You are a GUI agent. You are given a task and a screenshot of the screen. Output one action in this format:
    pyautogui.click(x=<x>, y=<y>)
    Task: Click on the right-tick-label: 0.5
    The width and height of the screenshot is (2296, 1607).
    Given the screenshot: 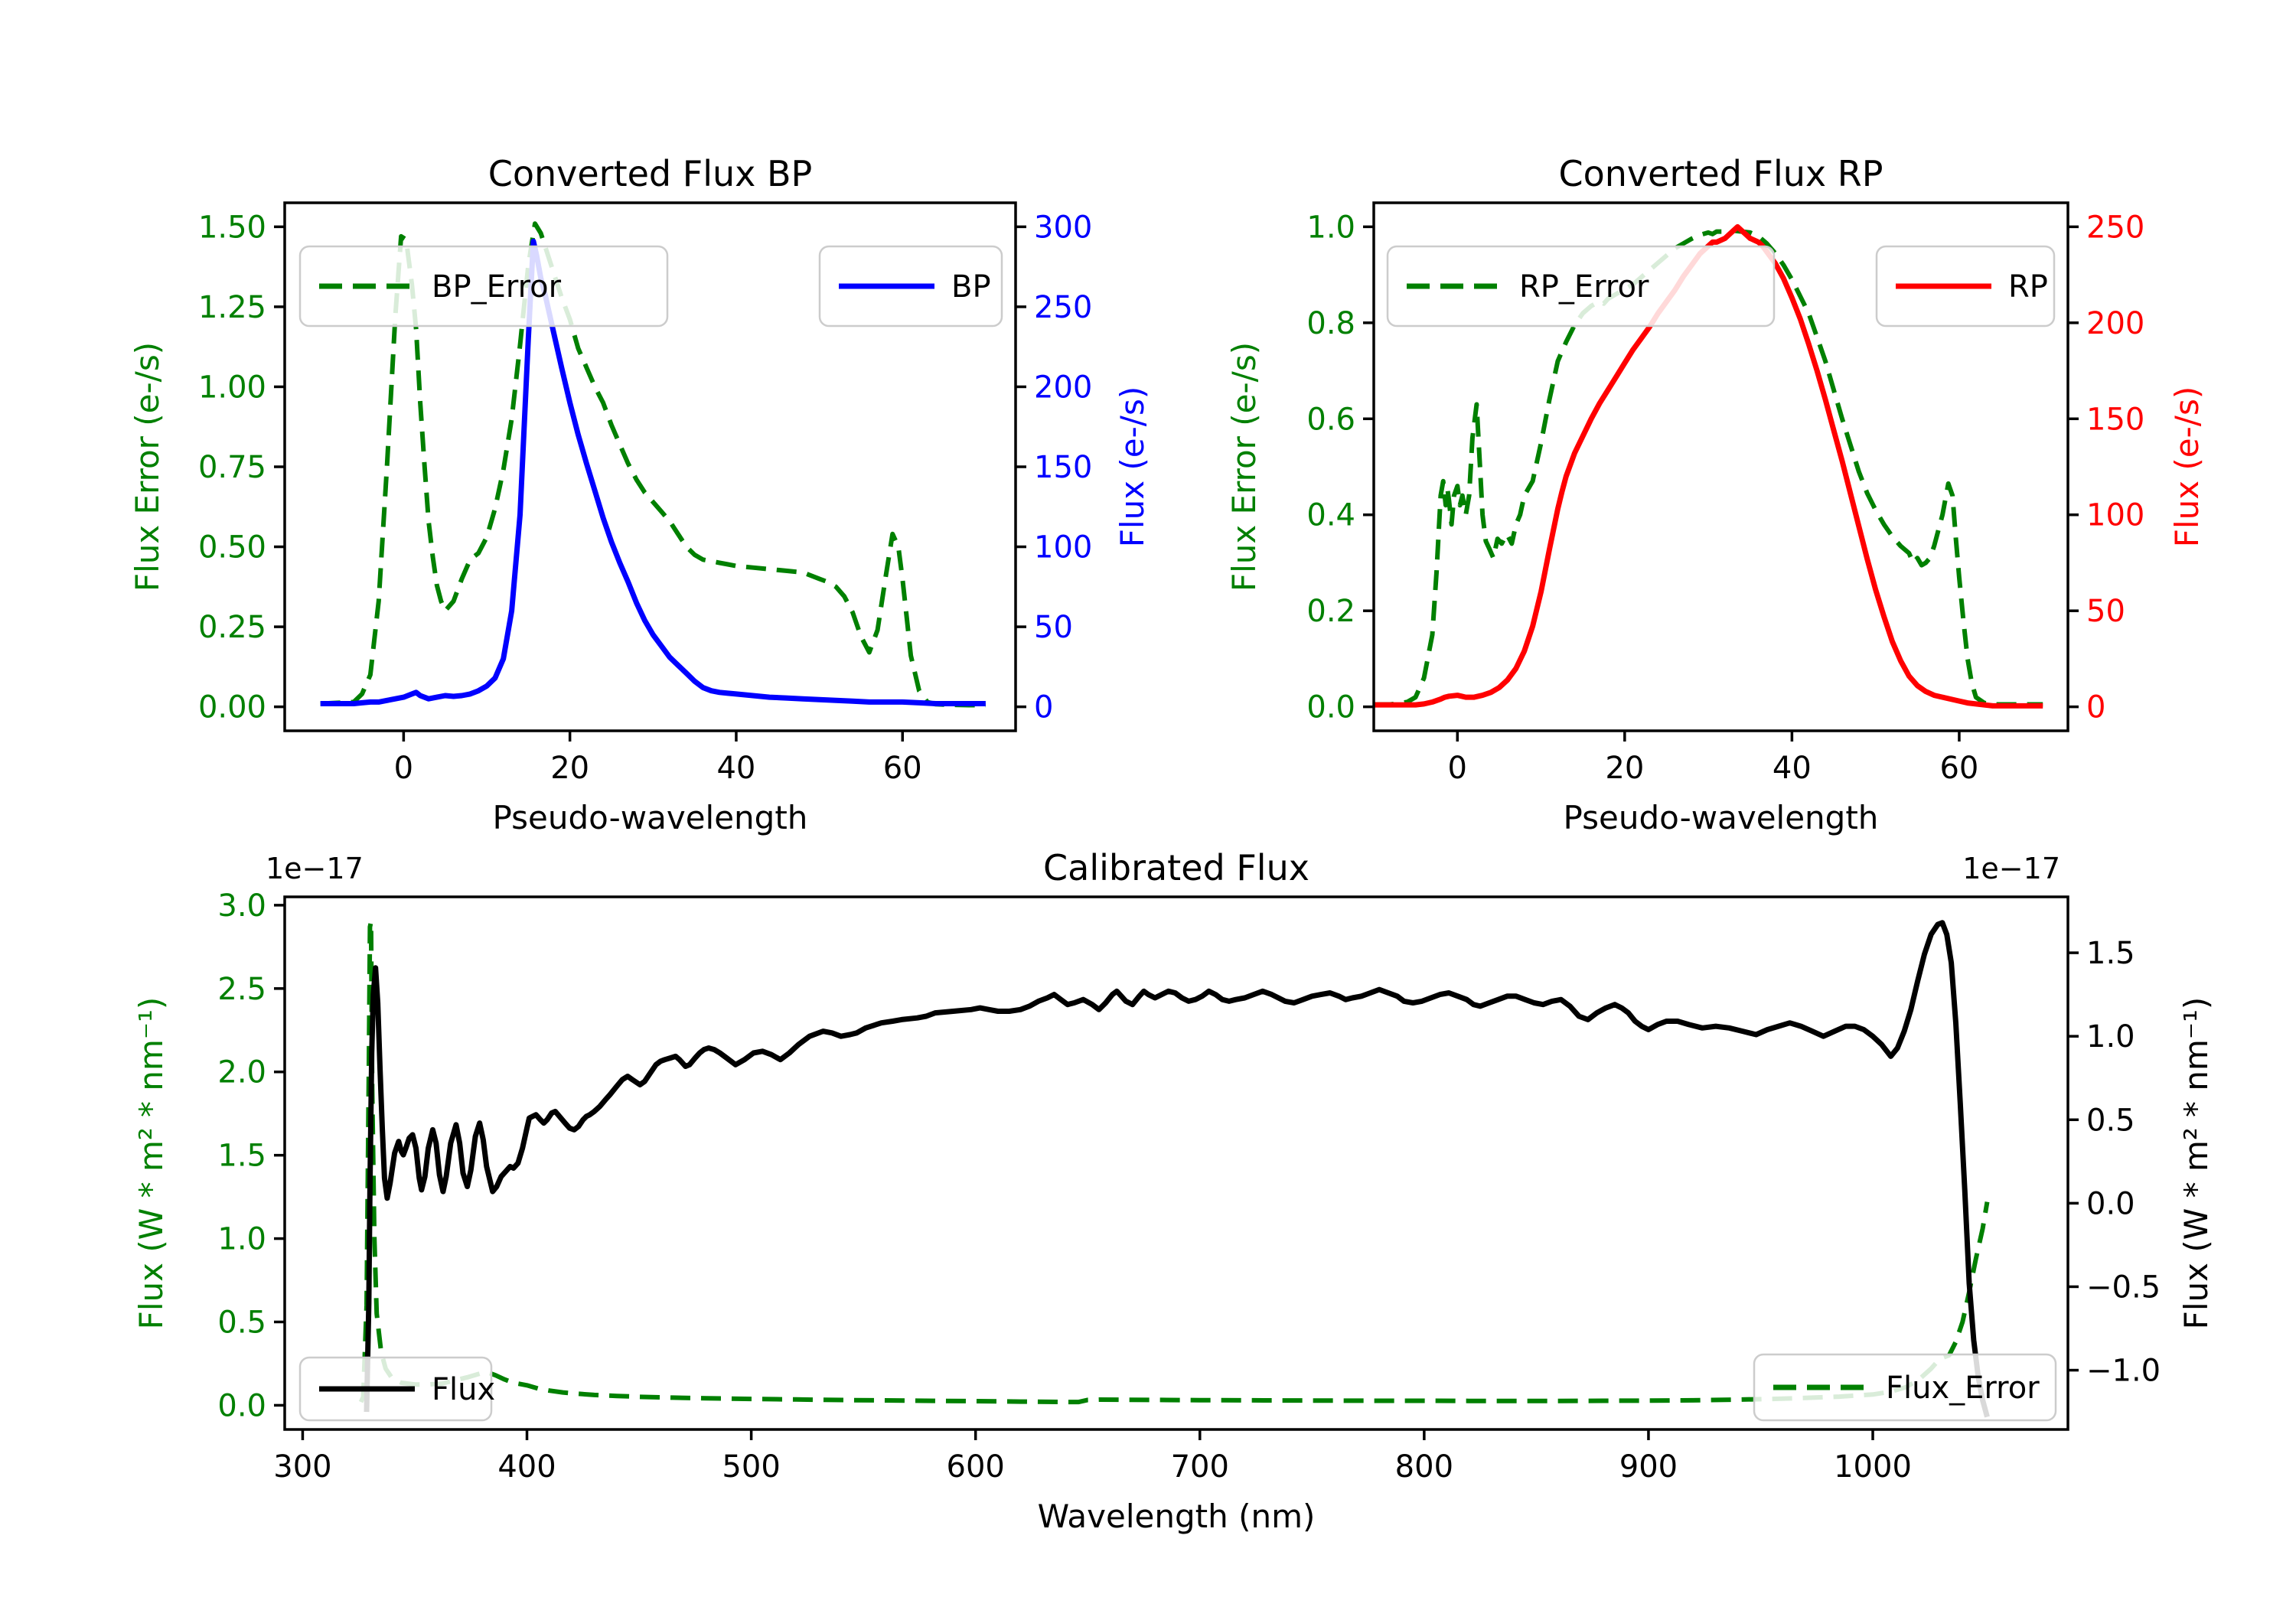 What is the action you would take?
    pyautogui.click(x=2110, y=1120)
    